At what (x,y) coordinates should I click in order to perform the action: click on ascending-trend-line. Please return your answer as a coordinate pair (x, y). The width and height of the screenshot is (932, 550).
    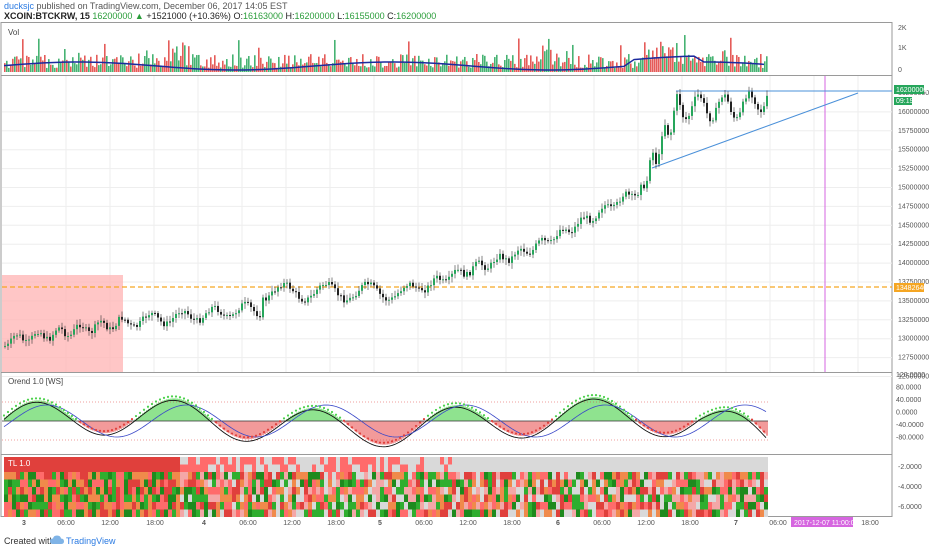
    Looking at the image, I should click on (755, 130).